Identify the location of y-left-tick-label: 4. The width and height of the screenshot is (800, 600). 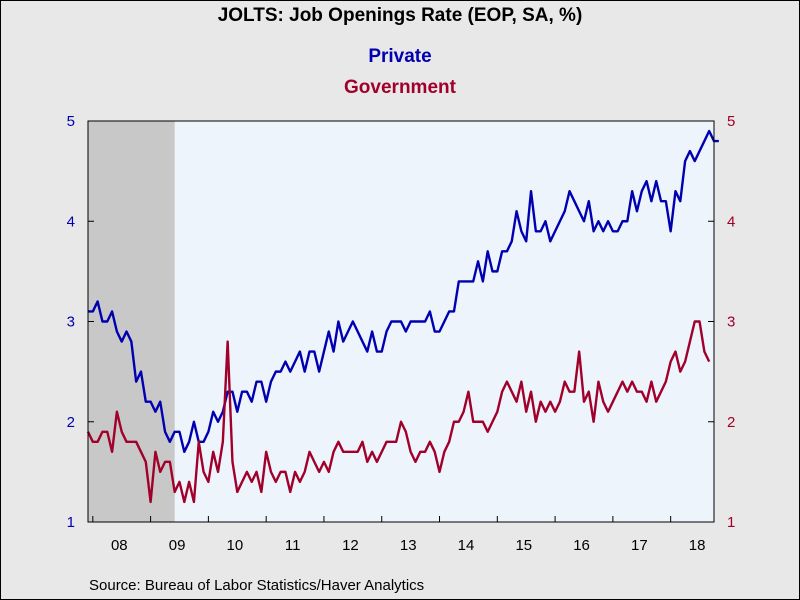
(71, 221).